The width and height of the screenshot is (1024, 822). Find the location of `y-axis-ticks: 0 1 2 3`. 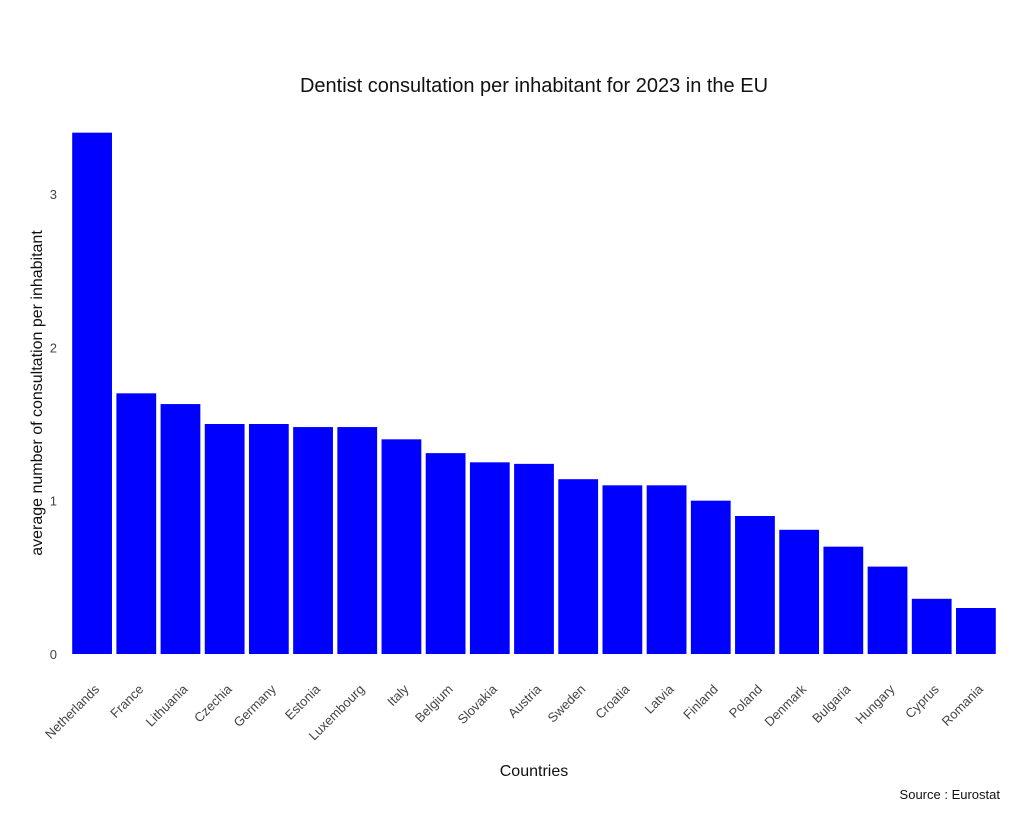

y-axis-ticks: 0 1 2 3 is located at coordinates (53, 424).